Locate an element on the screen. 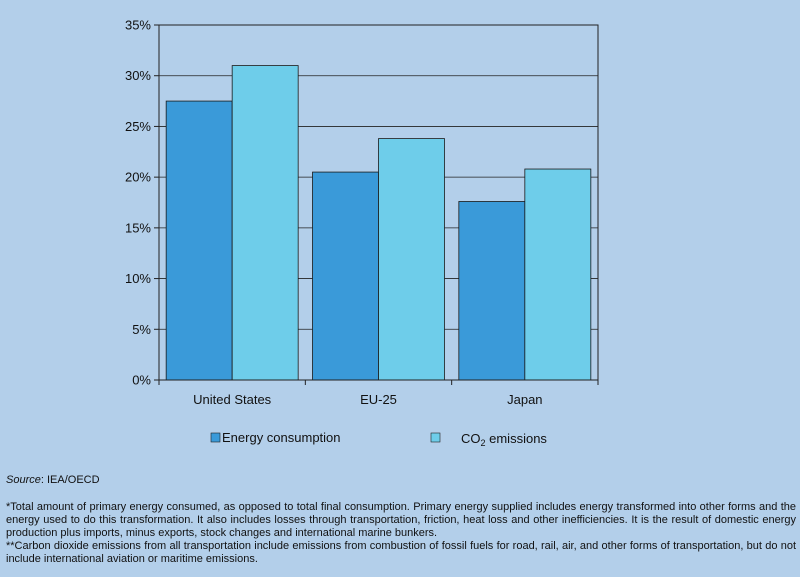 Image resolution: width=800 pixels, height=577 pixels. legend-label-co2: CO2 emissions is located at coordinates (504, 439).